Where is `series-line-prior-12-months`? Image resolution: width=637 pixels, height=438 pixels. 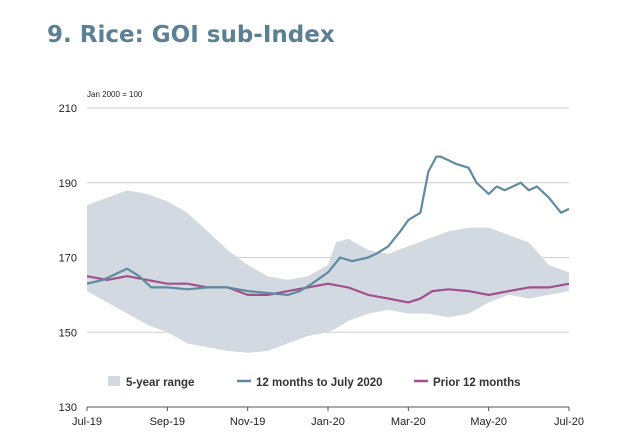
series-line-prior-12-months is located at coordinates (328, 289).